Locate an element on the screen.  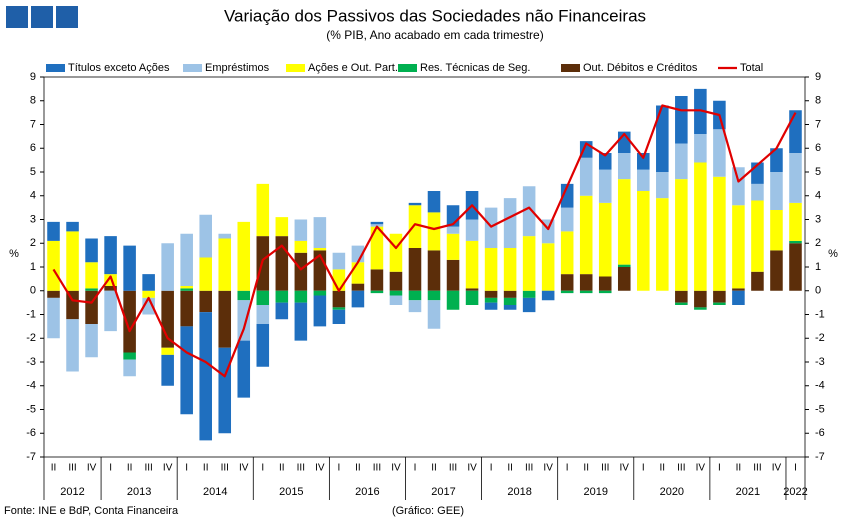
y2-axis-label: % is located at coordinates (833, 254).